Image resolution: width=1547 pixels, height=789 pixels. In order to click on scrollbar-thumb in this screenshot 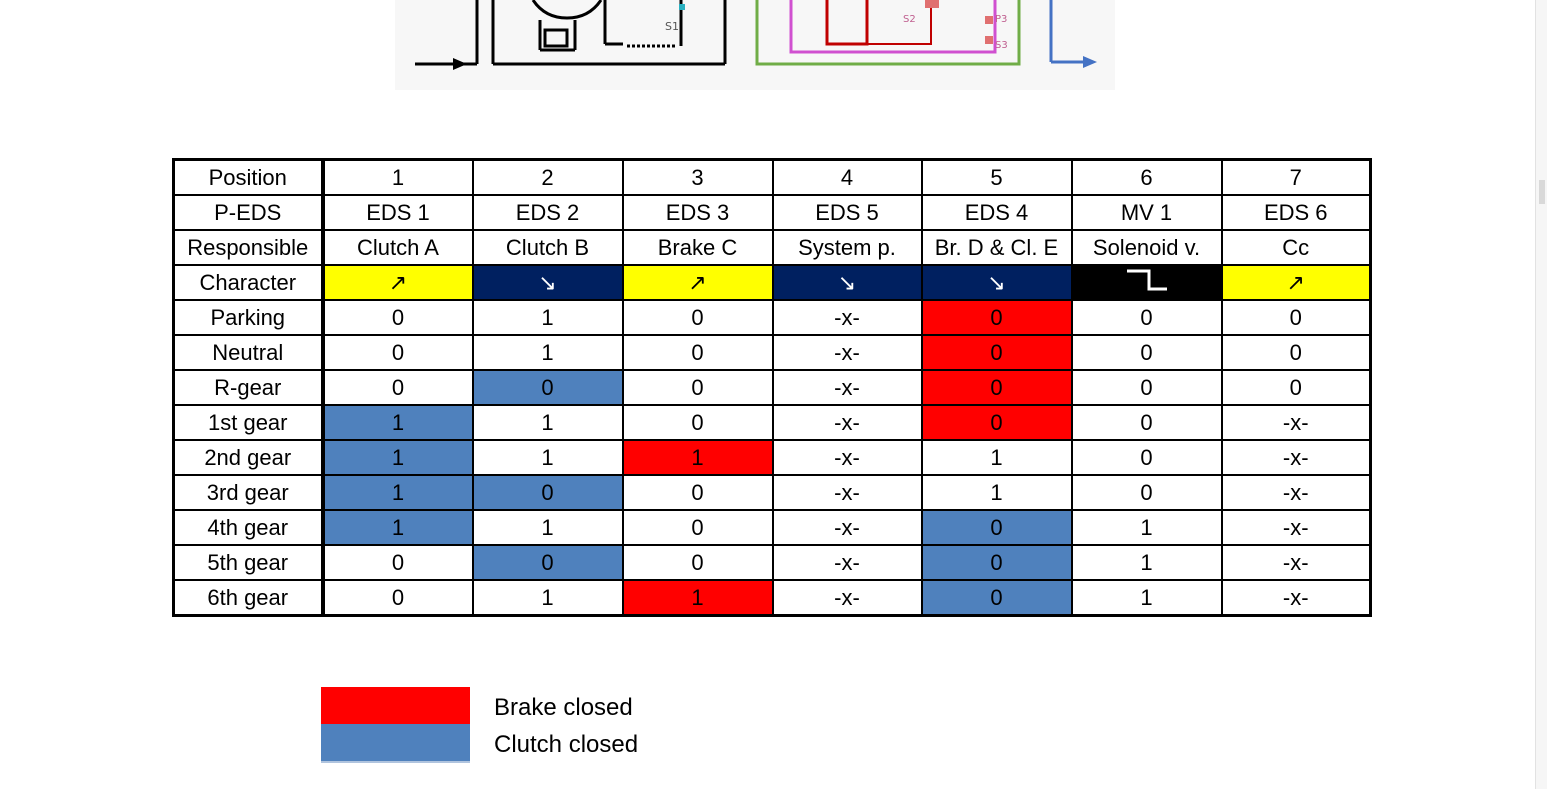, I will do `click(1542, 192)`.